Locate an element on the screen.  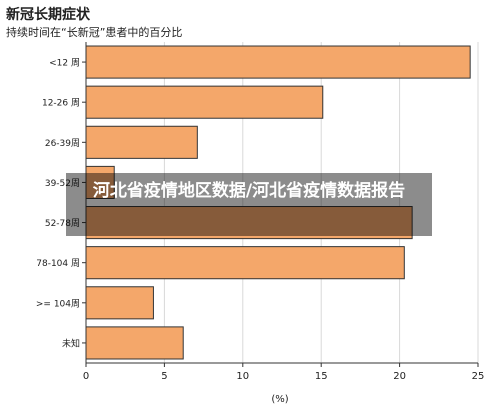
chart-title: 新冠长期症状 is located at coordinates (48, 15).